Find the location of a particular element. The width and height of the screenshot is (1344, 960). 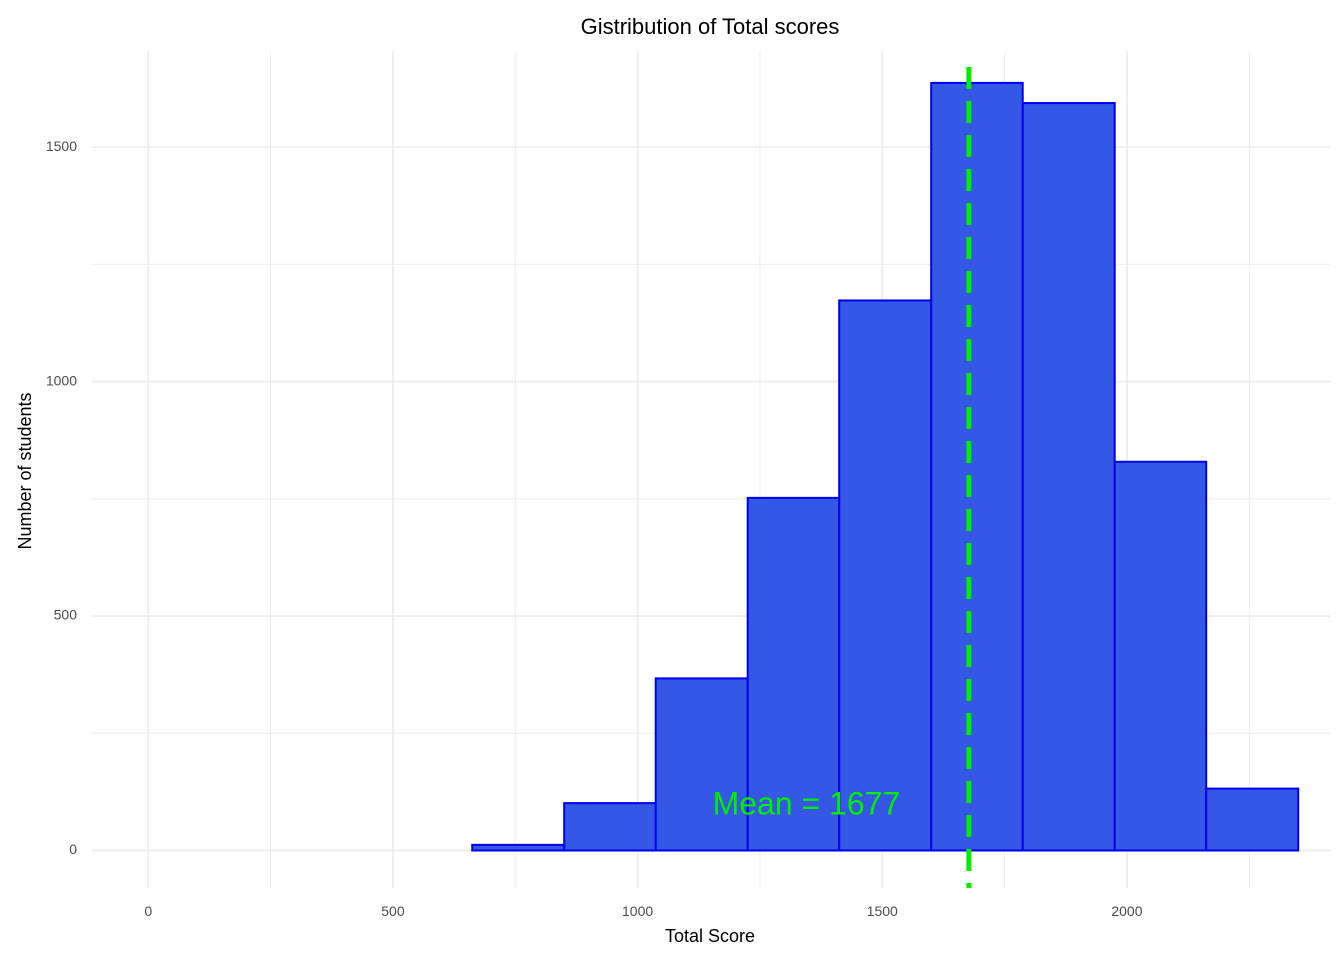

y-tick-label: 1000 is located at coordinates (61, 380).